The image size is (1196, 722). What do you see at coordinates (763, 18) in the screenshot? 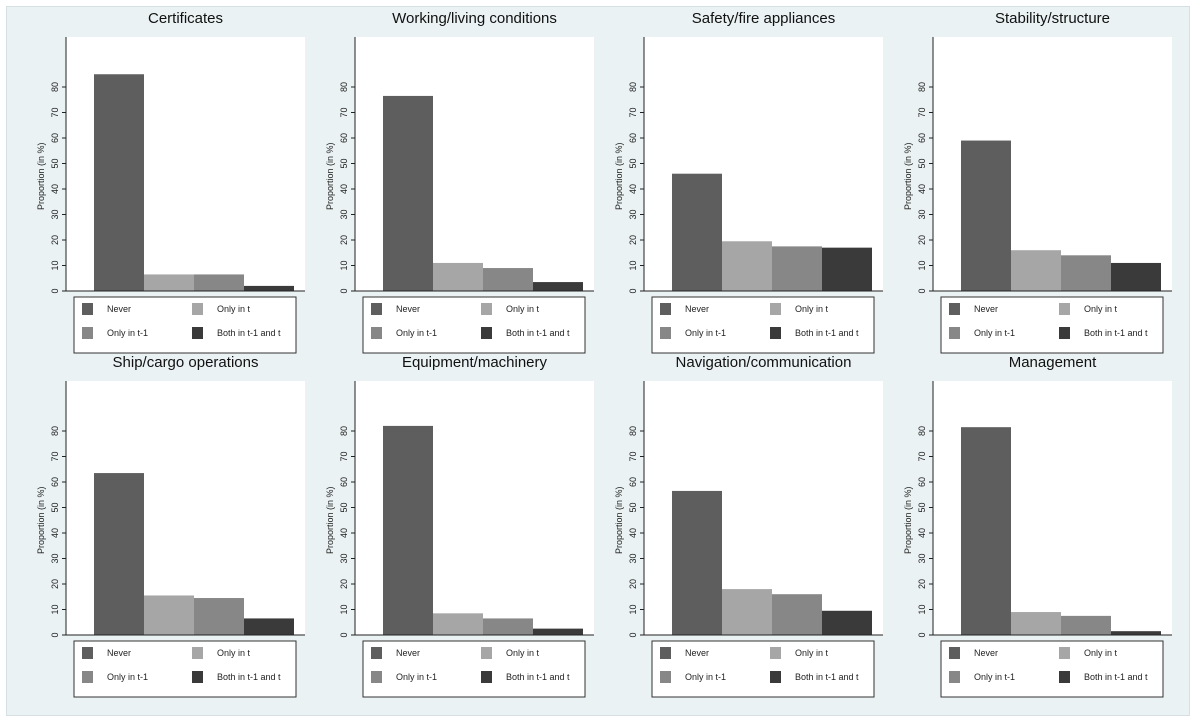
I see `chart-title: Safety/fire appliances` at bounding box center [763, 18].